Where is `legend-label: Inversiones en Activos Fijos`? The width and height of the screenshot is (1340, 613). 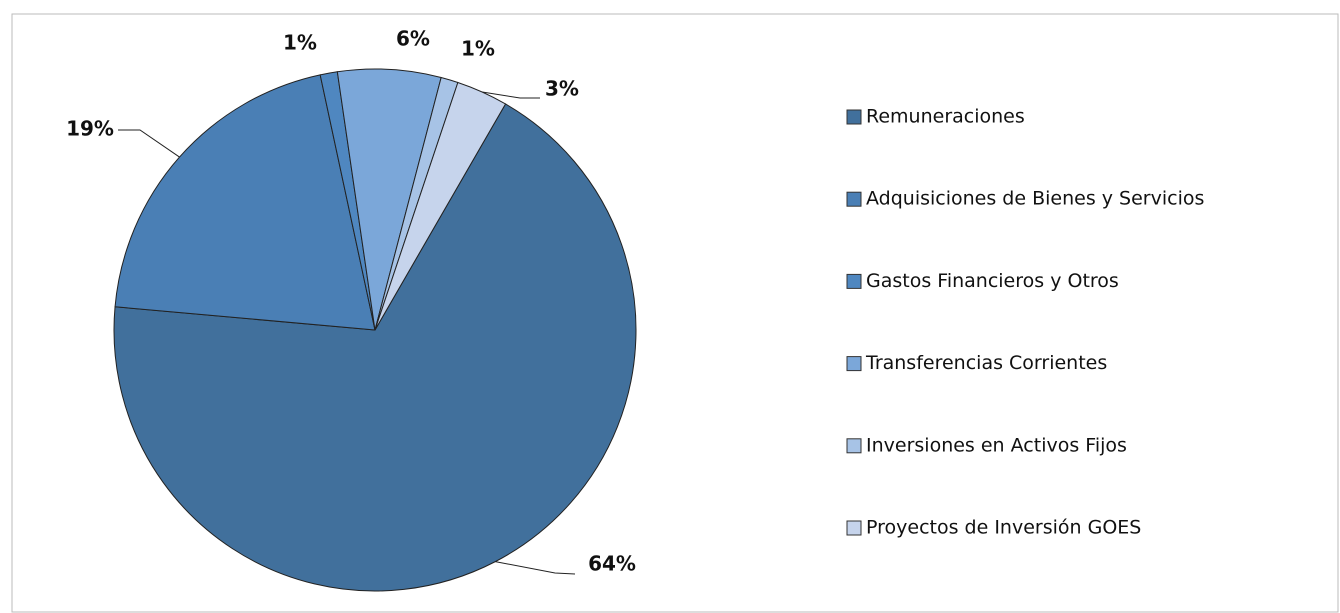
legend-label: Inversiones en Activos Fijos is located at coordinates (996, 445).